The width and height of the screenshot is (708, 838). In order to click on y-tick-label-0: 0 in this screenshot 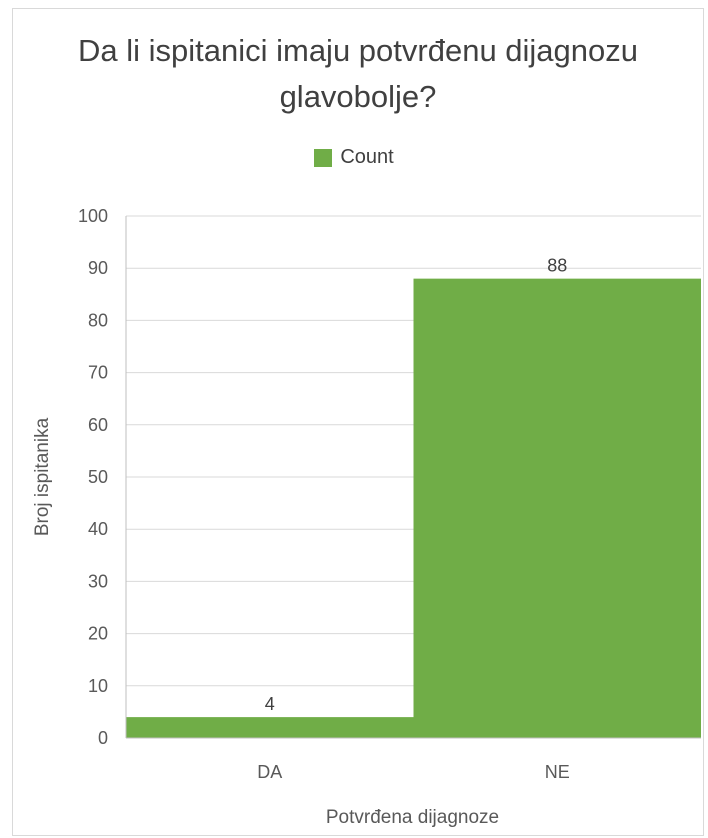, I will do `click(103, 738)`.